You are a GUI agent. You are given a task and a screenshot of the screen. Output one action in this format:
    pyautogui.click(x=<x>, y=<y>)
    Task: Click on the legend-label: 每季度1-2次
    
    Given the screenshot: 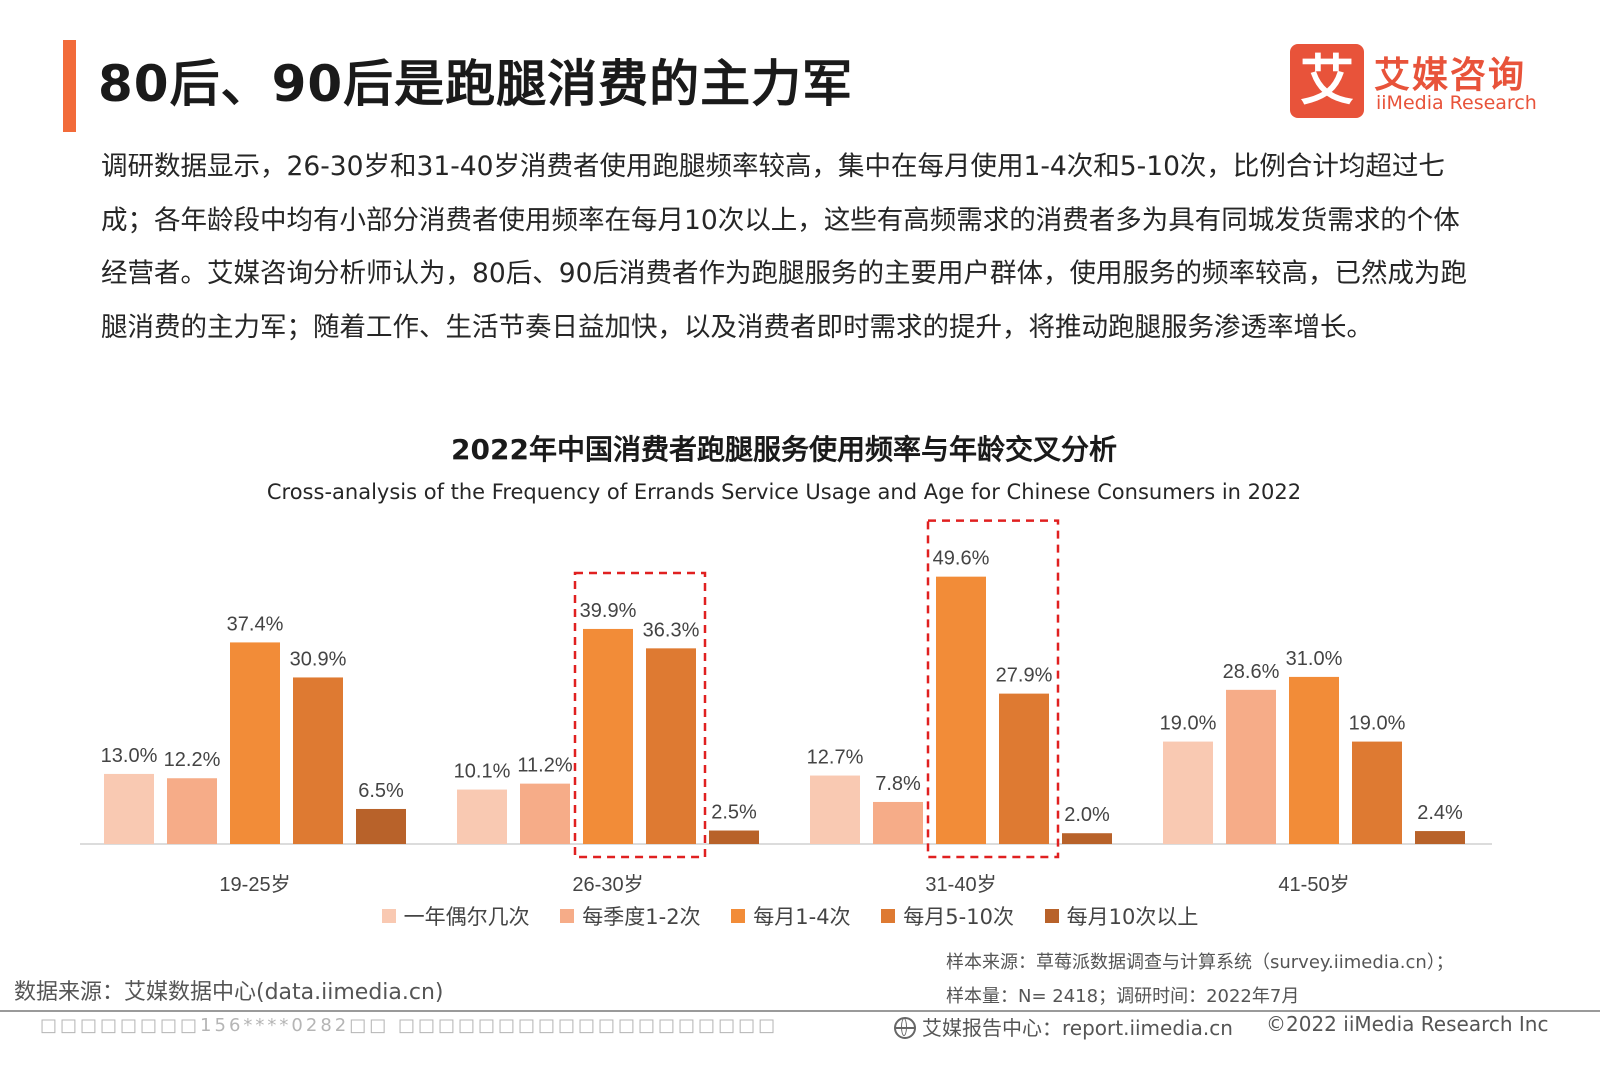 What is the action you would take?
    pyautogui.click(x=641, y=917)
    